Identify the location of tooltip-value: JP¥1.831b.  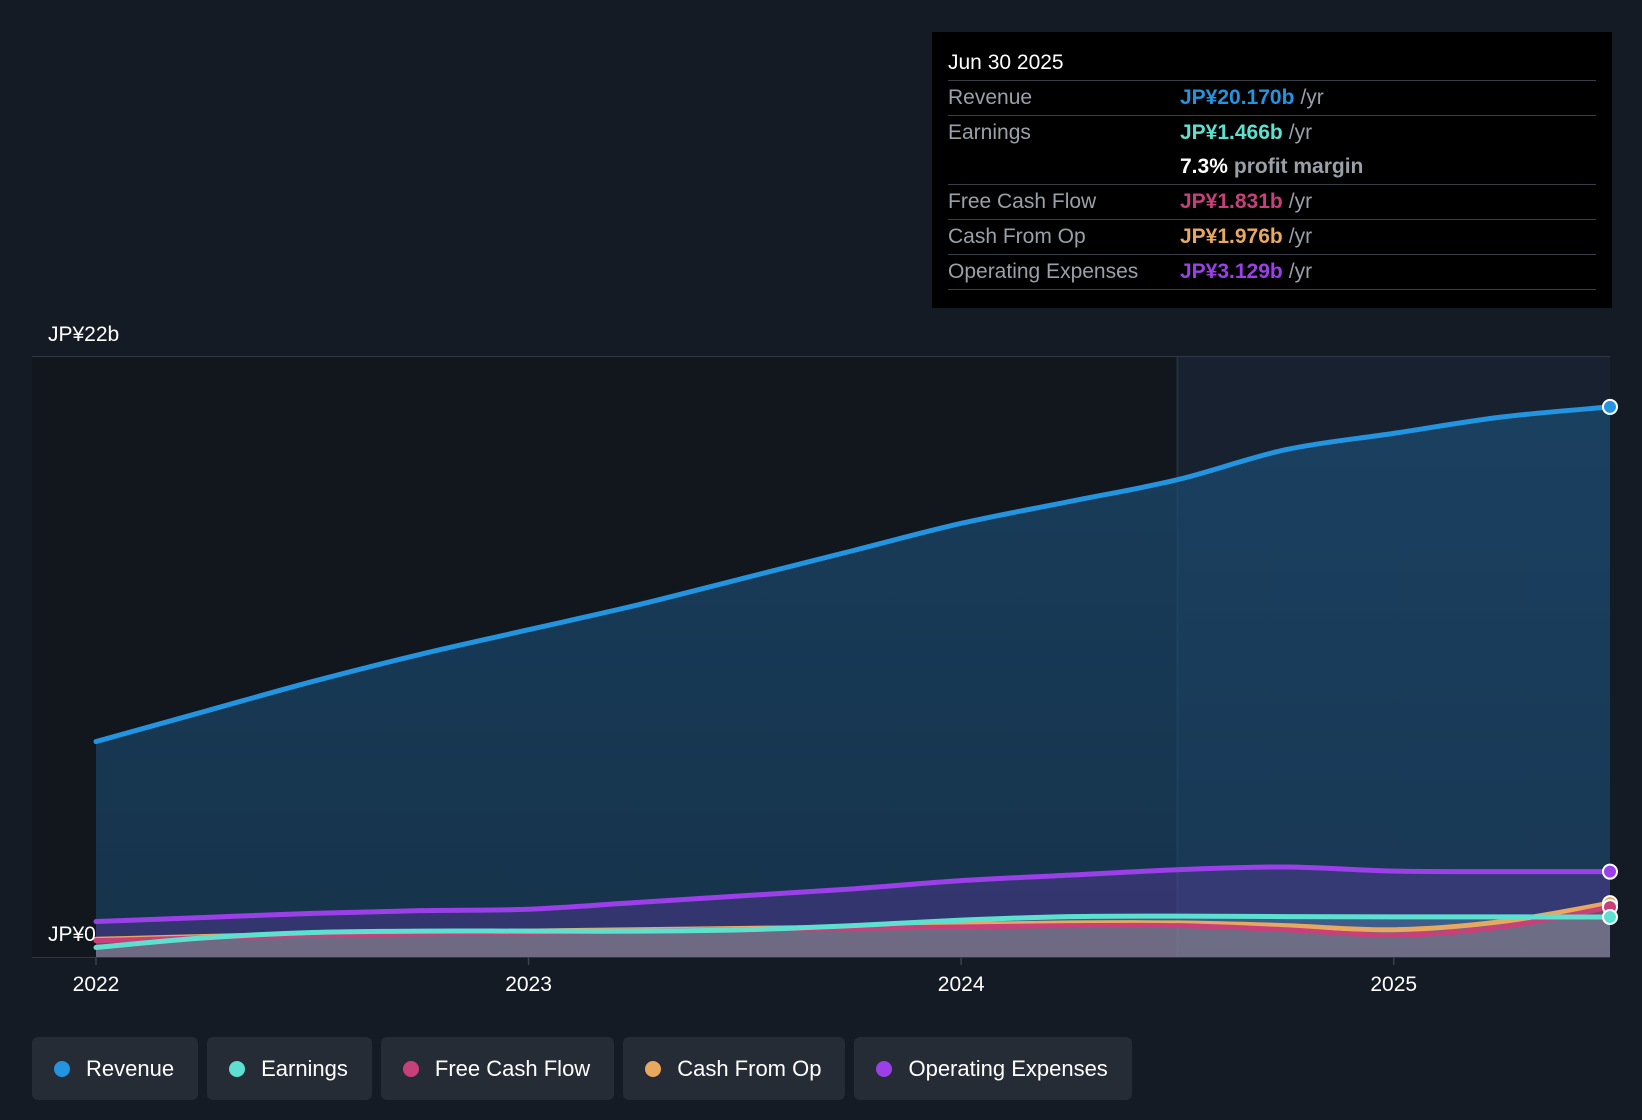
(1231, 201).